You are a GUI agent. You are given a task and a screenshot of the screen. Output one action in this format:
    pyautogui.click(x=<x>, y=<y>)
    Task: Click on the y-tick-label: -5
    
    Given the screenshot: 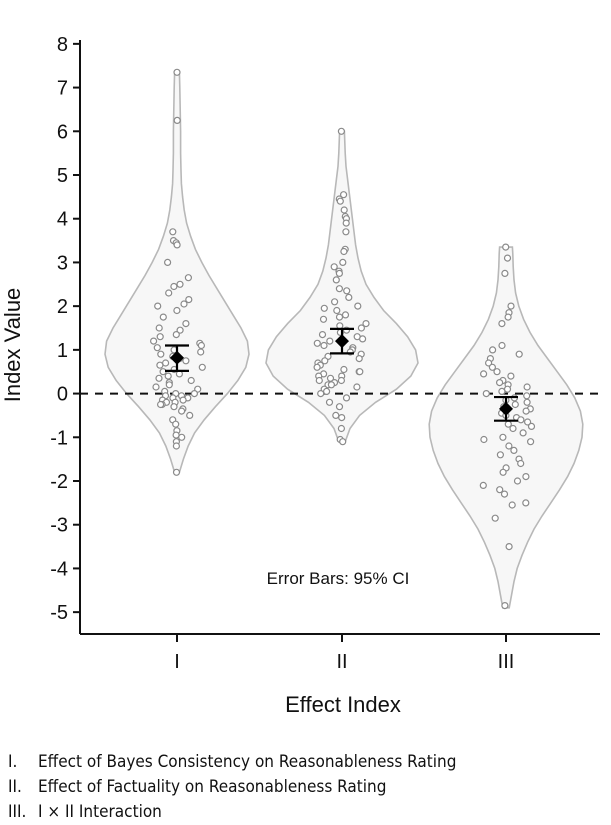 What is the action you would take?
    pyautogui.click(x=59, y=613)
    